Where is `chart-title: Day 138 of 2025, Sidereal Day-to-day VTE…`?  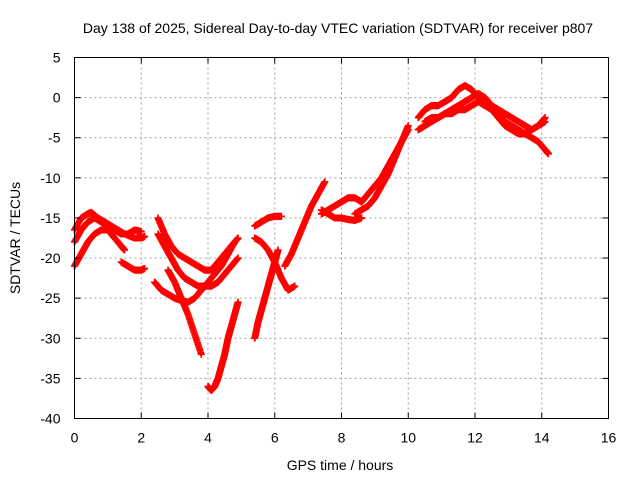 chart-title: Day 138 of 2025, Sidereal Day-to-day VTE… is located at coordinates (338, 28).